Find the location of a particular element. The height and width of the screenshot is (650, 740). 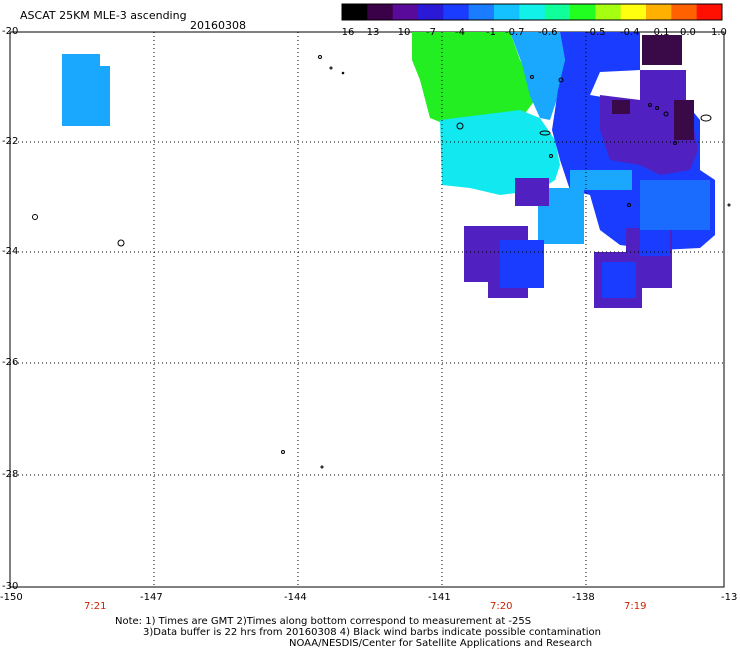

x-axis-label: -13 is located at coordinates (729, 597).